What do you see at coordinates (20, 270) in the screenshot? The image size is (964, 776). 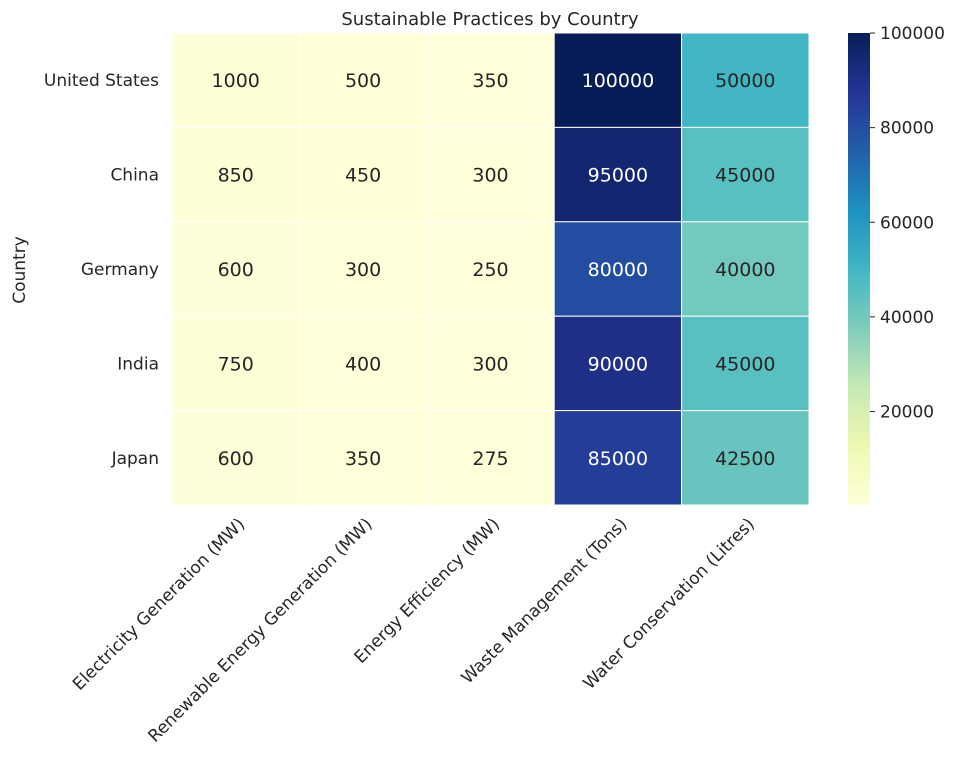 I see `y-axis-label: Country` at bounding box center [20, 270].